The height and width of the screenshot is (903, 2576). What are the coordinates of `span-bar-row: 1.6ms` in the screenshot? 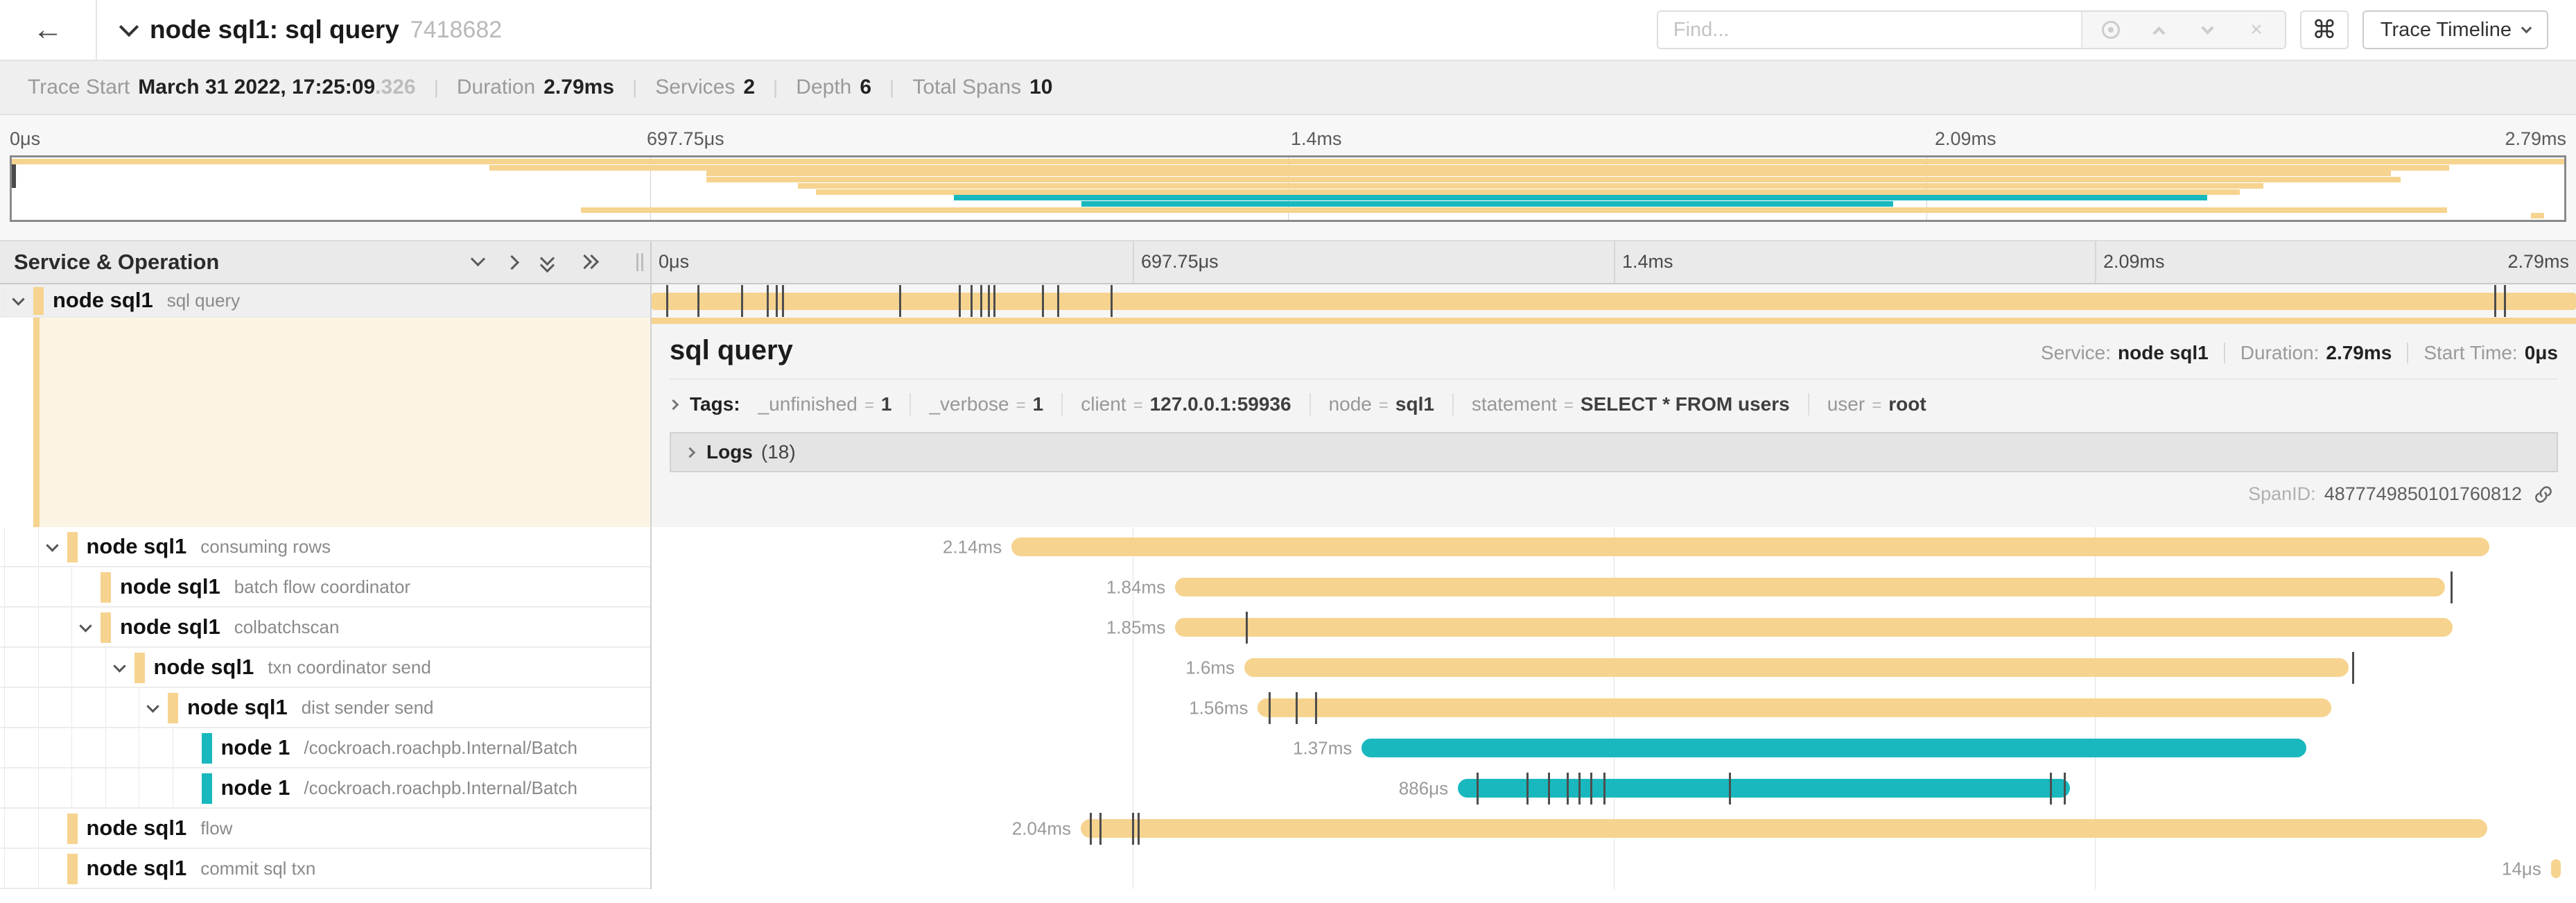 It's located at (1614, 668).